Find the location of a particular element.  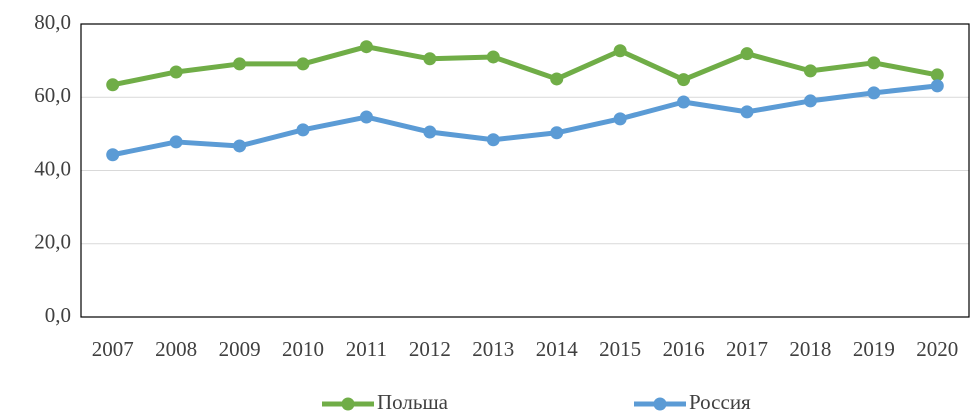

y-tick-label: 40,0 is located at coordinates (52, 168).